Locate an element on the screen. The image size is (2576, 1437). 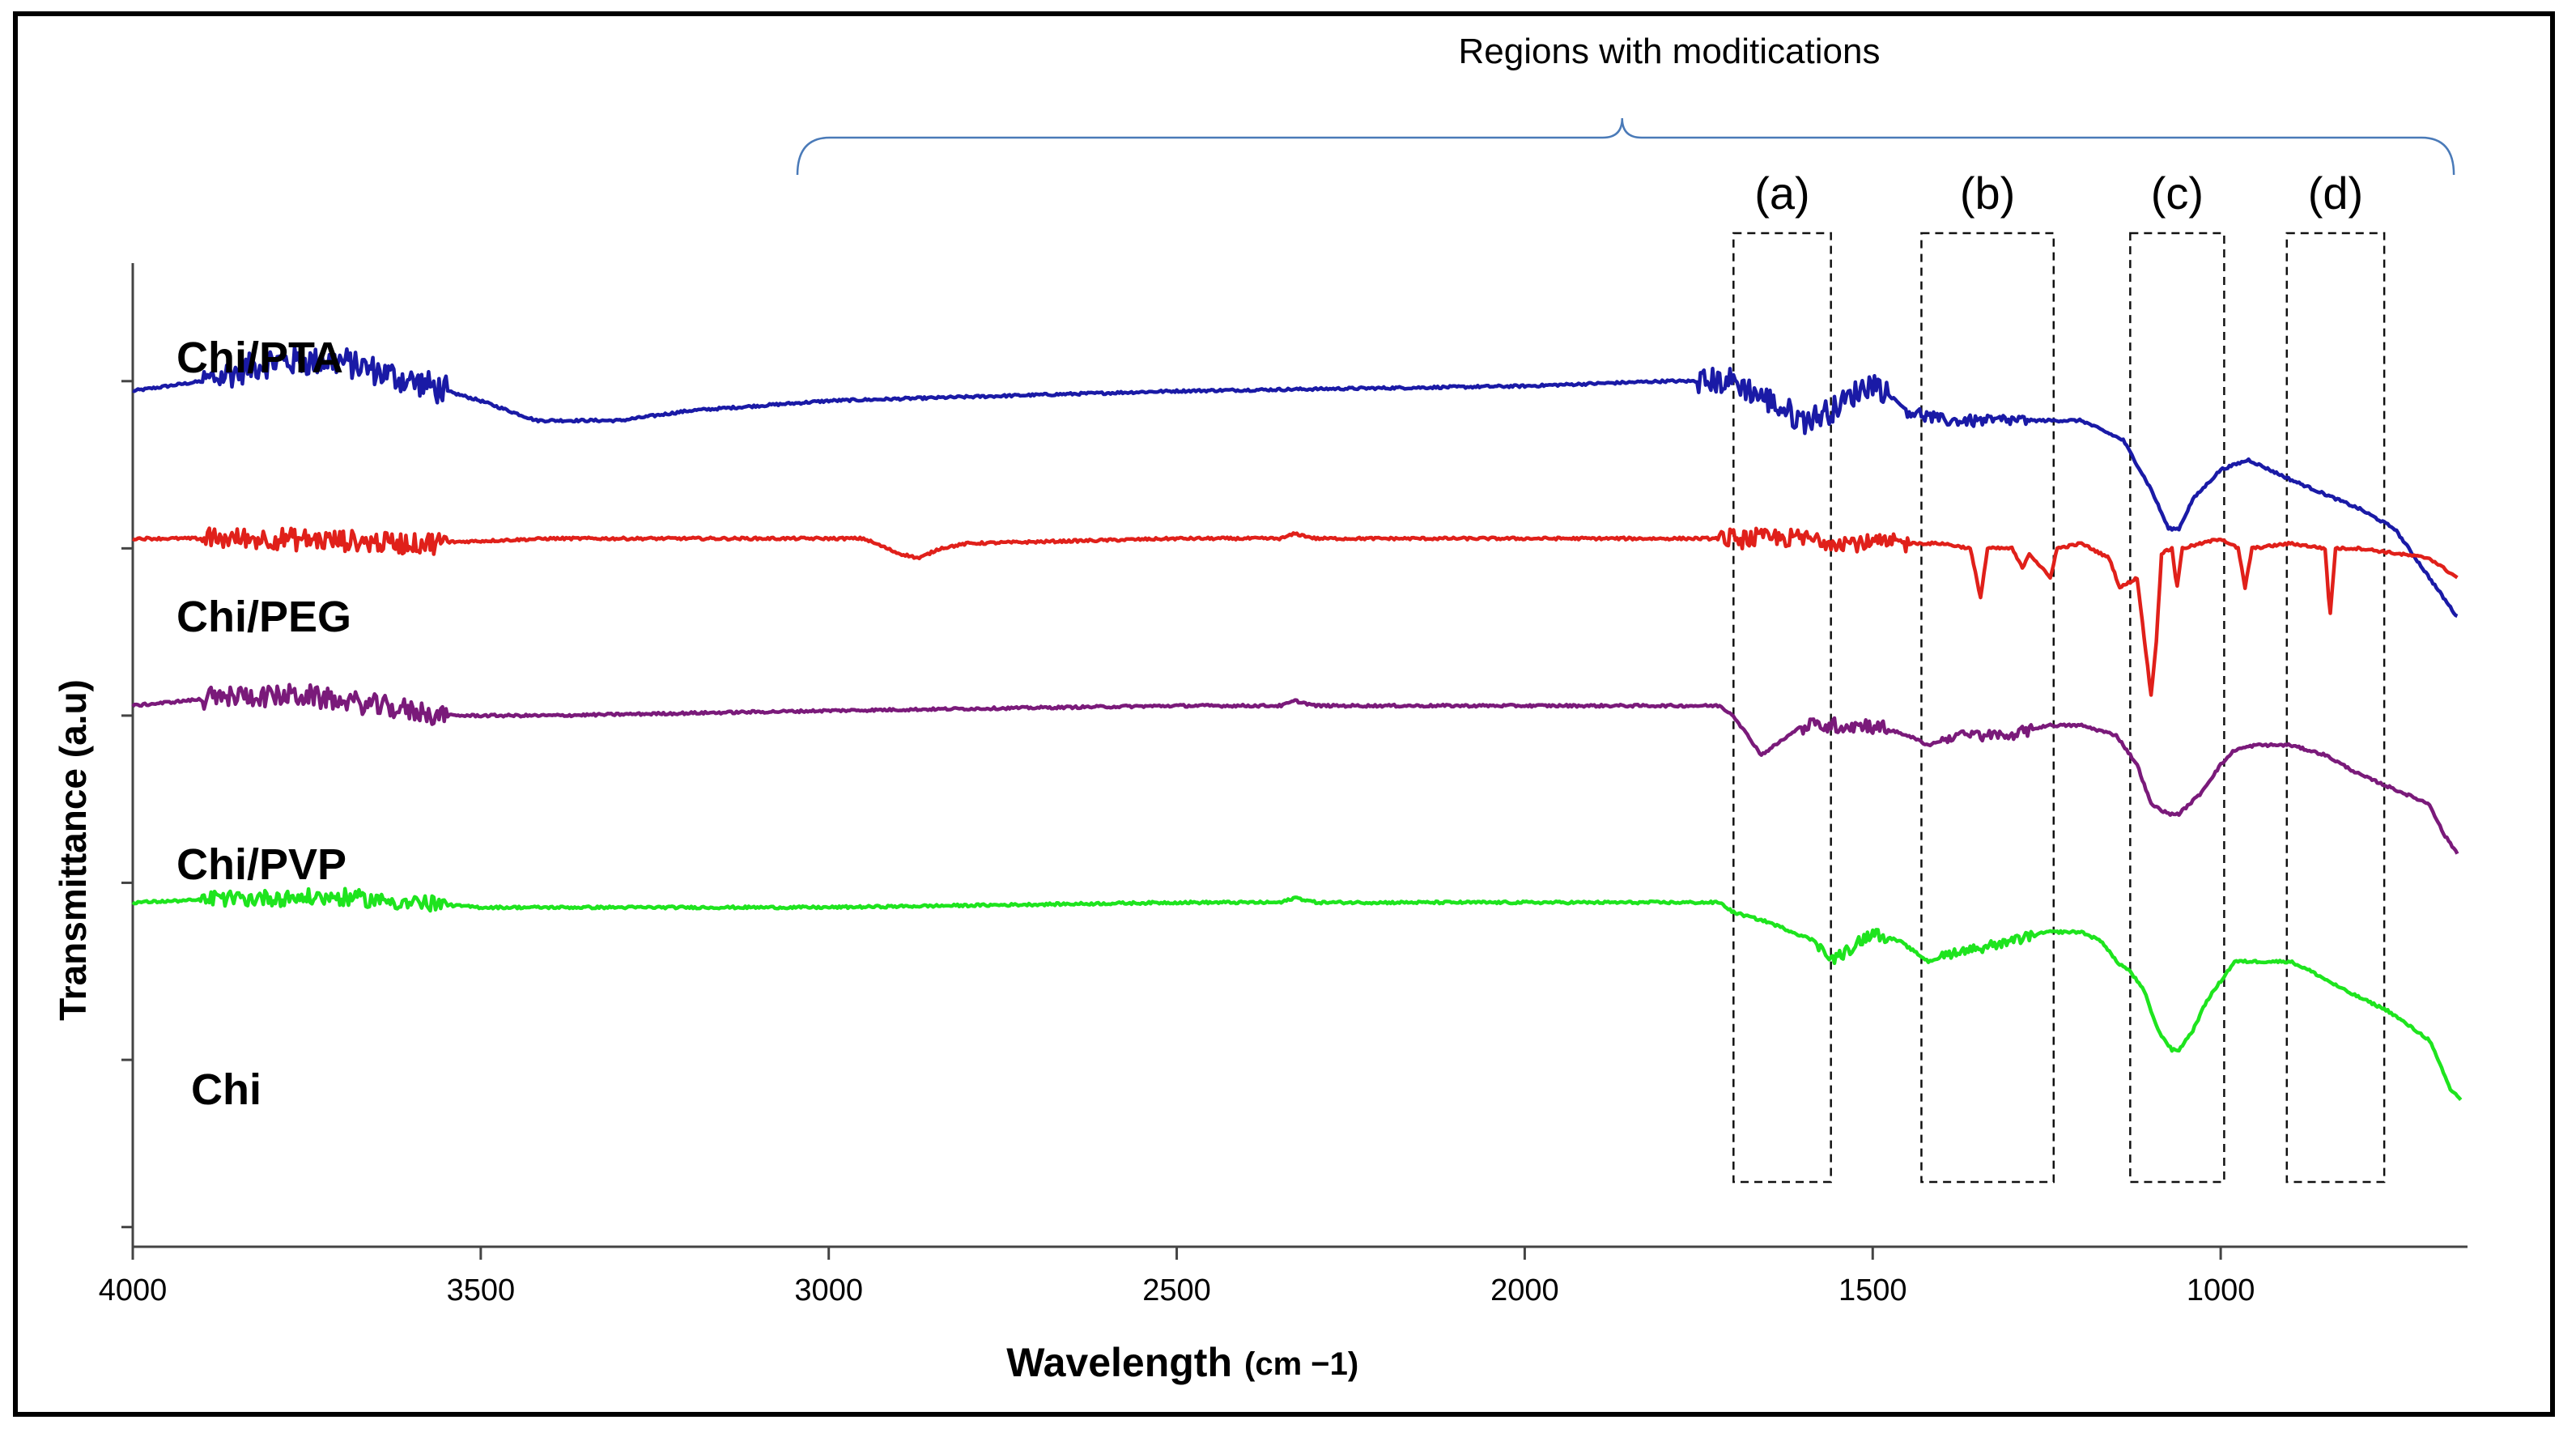
region-label-c: (c) is located at coordinates (2177, 193).